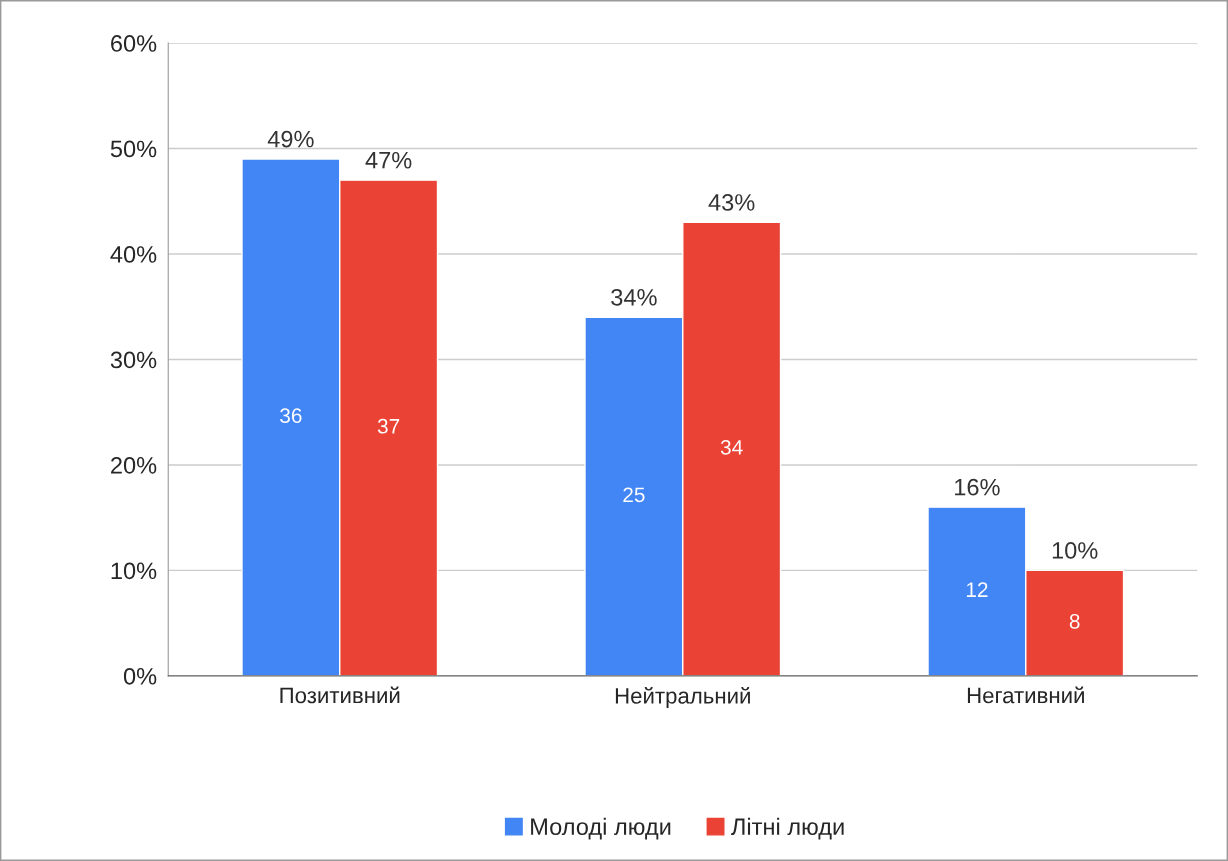  Describe the element at coordinates (731, 447) in the screenshot. I see `annotation: 34` at that location.